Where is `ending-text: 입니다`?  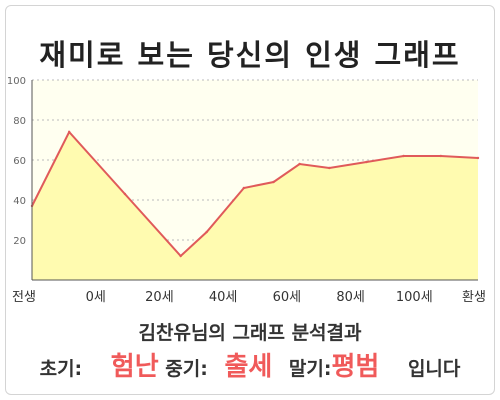 ending-text: 입니다 is located at coordinates (434, 369).